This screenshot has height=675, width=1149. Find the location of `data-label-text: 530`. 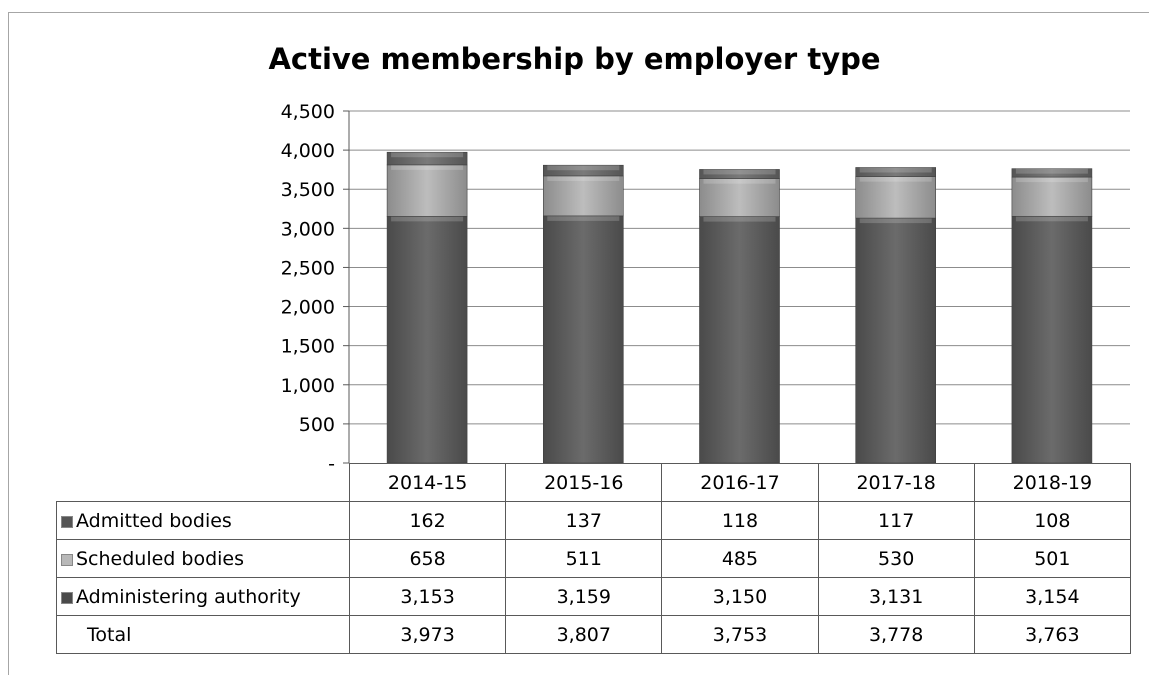

data-label-text: 530 is located at coordinates (896, 558).